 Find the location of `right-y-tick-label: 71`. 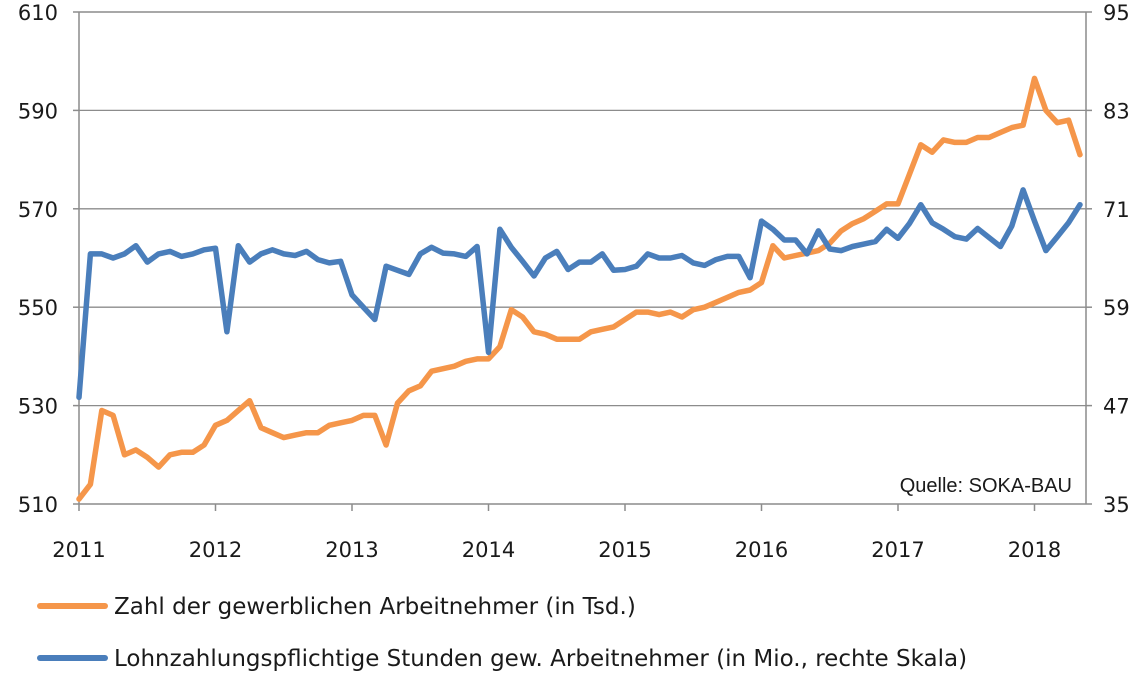

right-y-tick-label: 71 is located at coordinates (1116, 210).